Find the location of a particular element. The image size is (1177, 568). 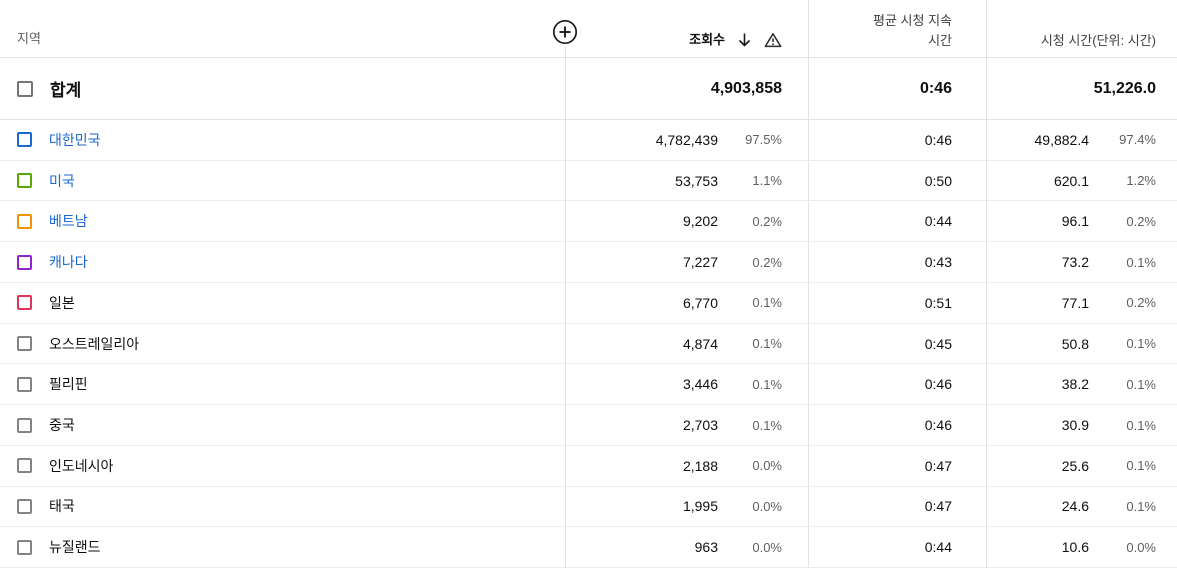

views-percent: 97.5% is located at coordinates (763, 140).